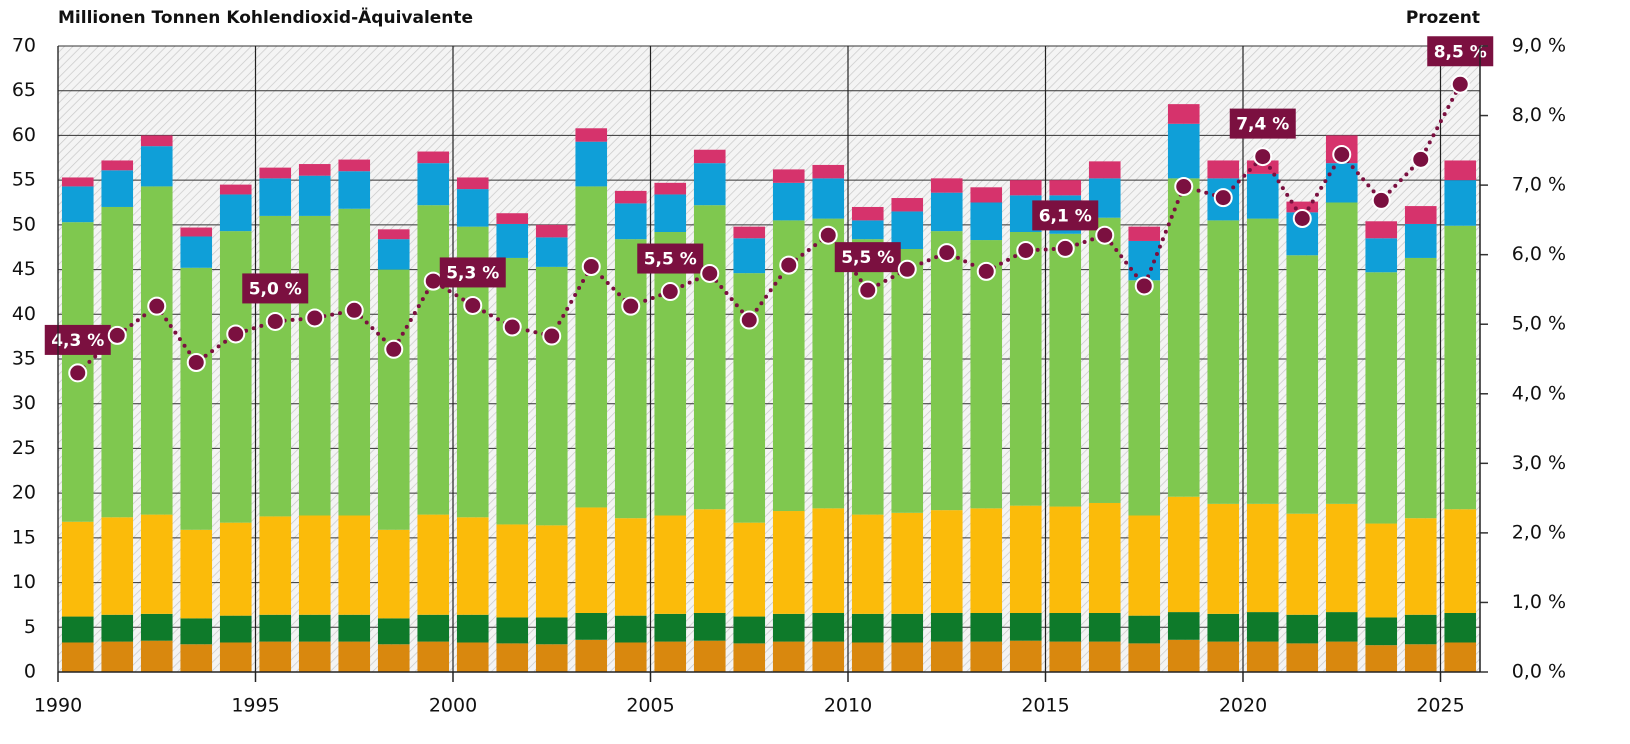  I want to click on y-tick-label: 15, so click(24, 537).